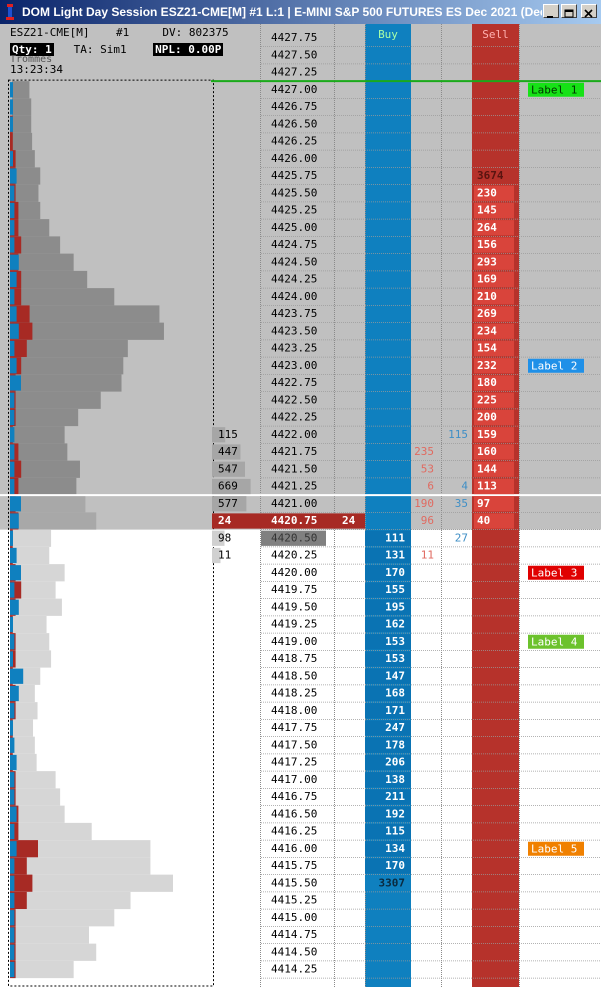  Describe the element at coordinates (294, 848) in the screenshot. I see `price-cell: 4416.00` at that location.